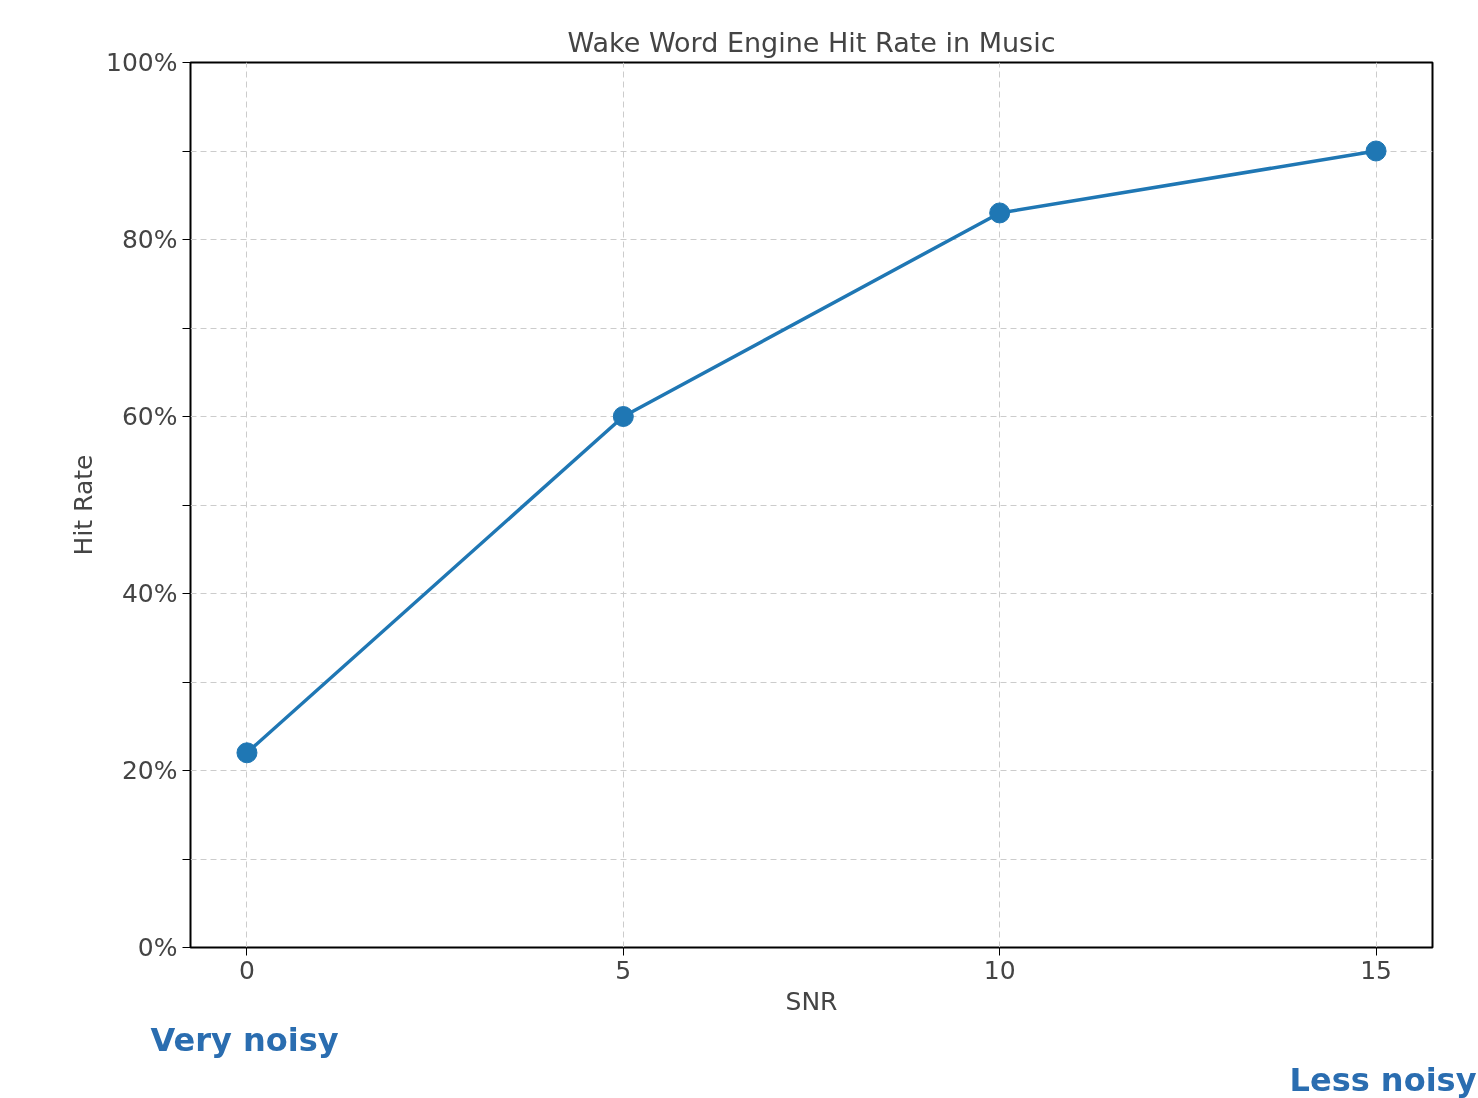 The image size is (1478, 1098). I want to click on text: Less noisy, so click(1383, 1079).